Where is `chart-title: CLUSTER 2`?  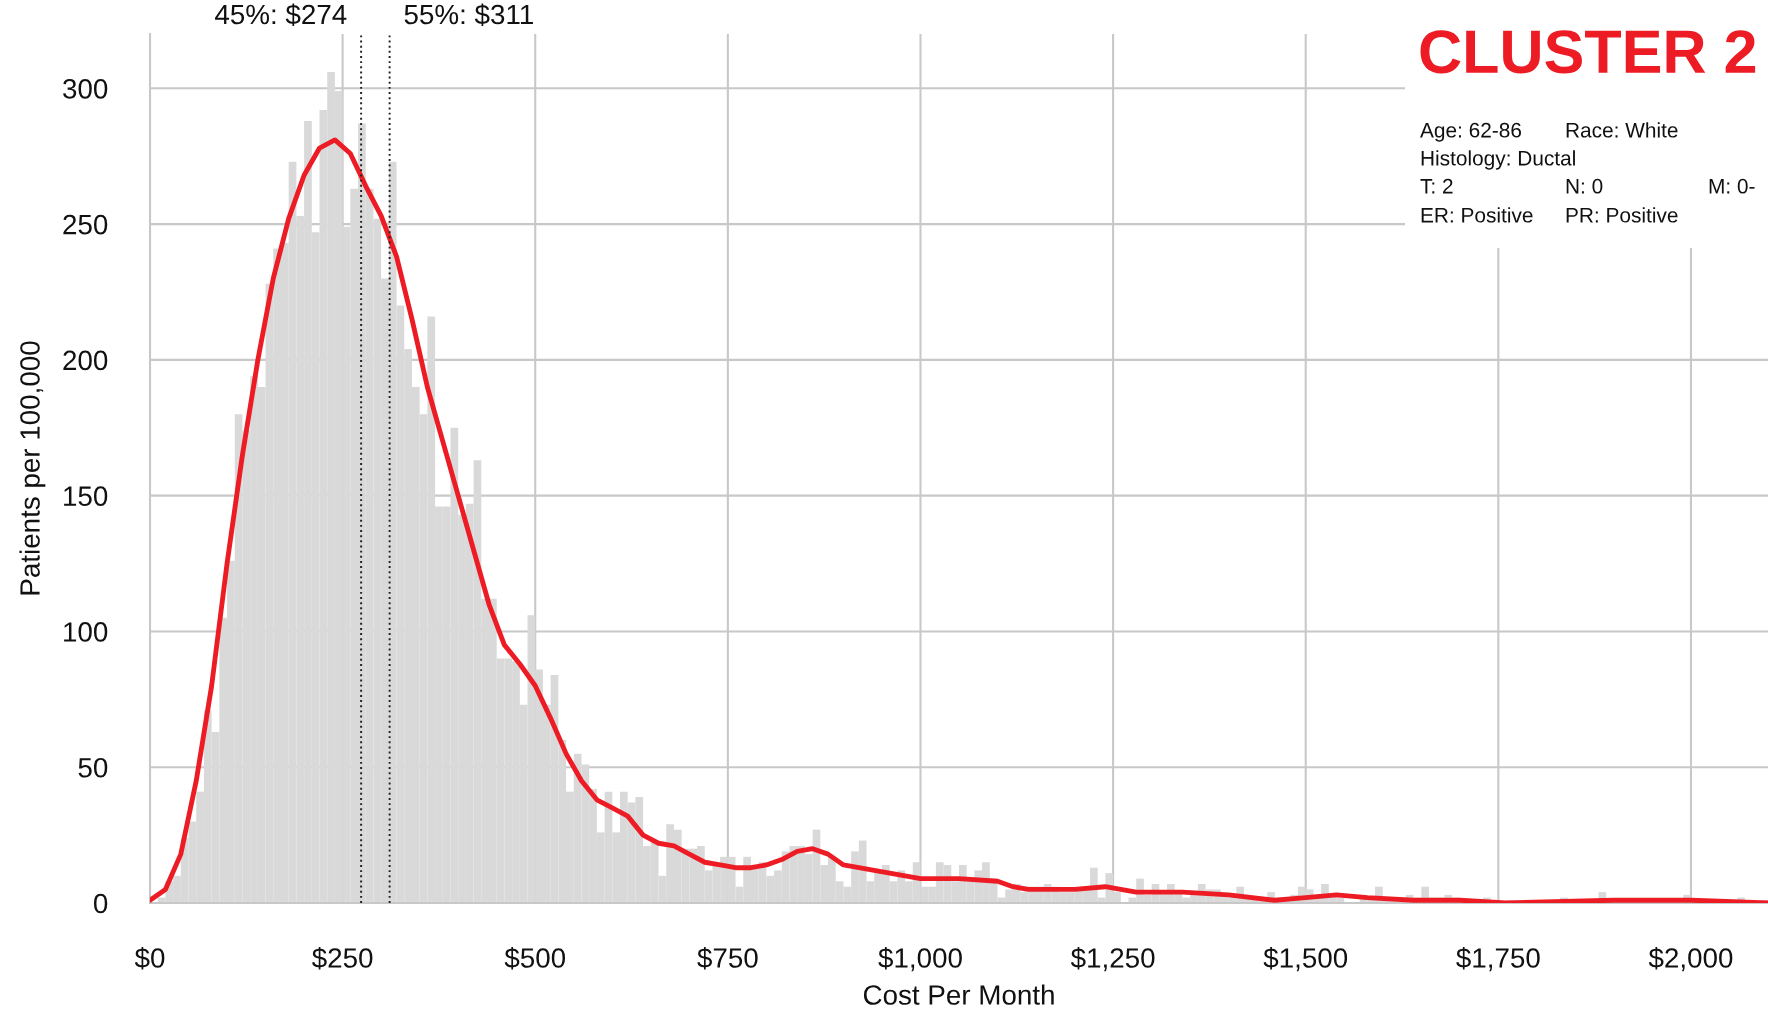 chart-title: CLUSTER 2 is located at coordinates (1588, 52).